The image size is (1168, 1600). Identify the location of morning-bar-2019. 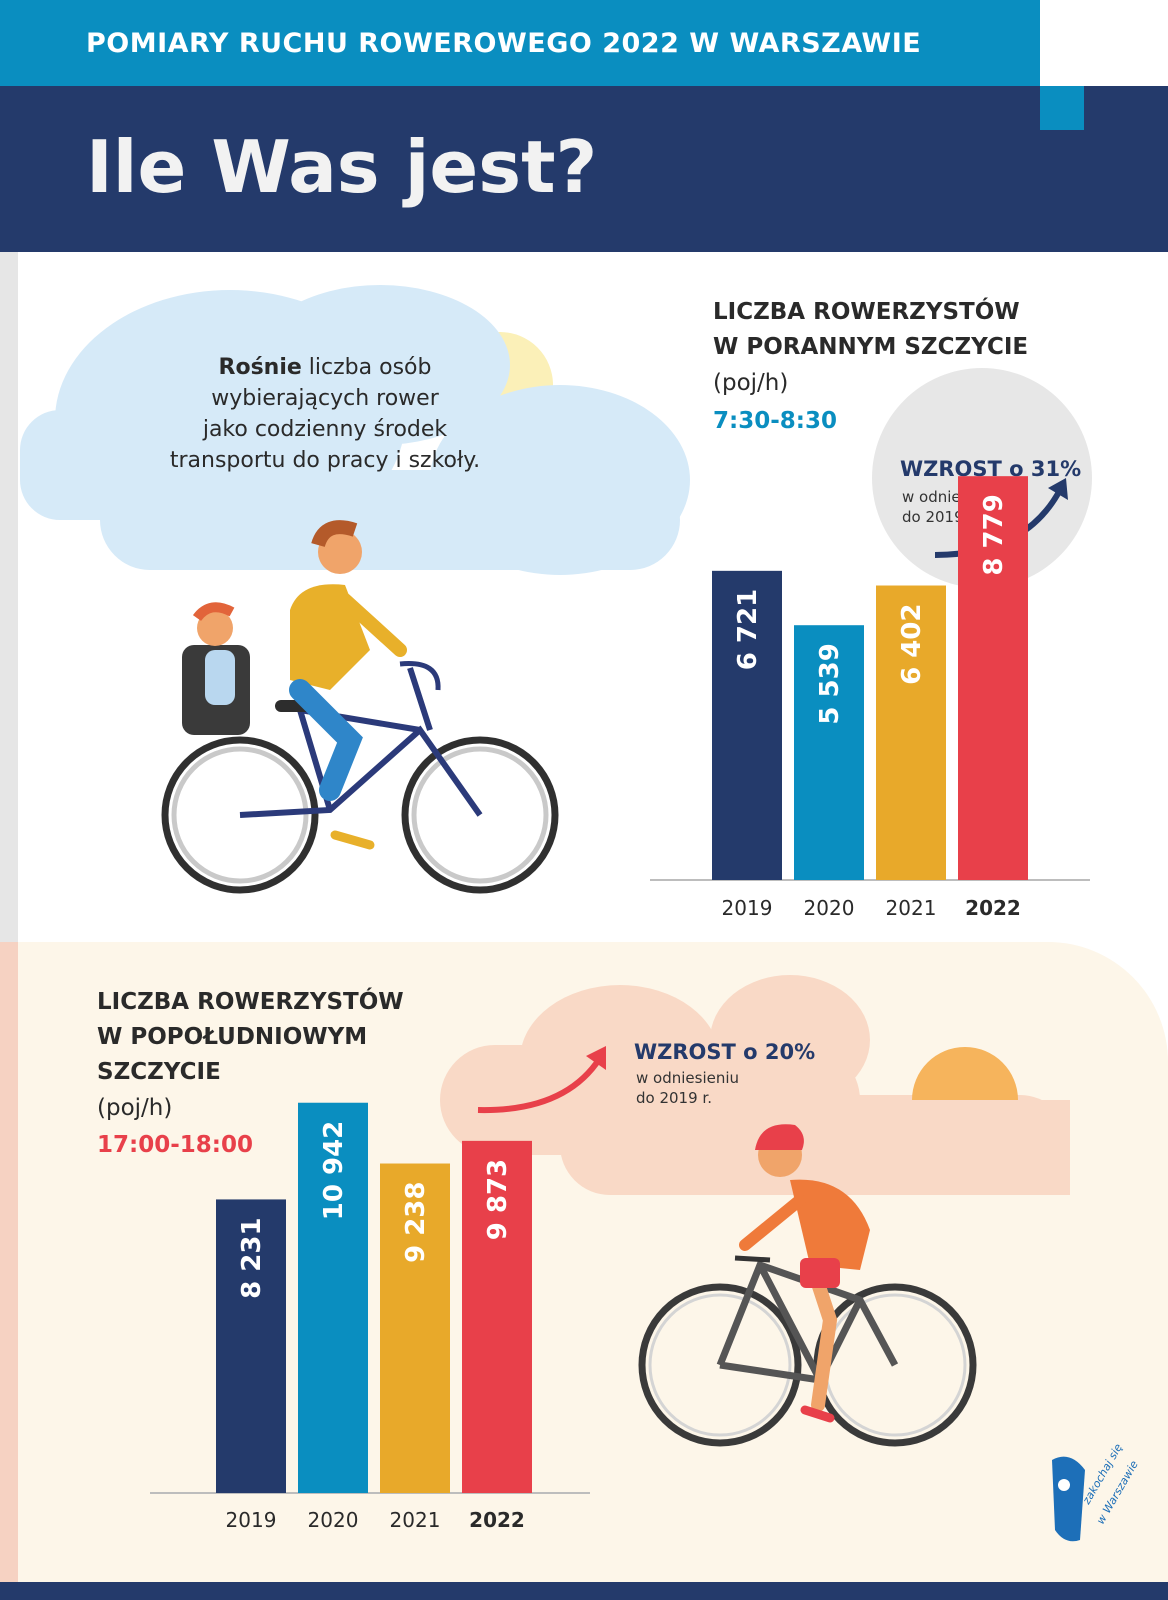
(747, 725).